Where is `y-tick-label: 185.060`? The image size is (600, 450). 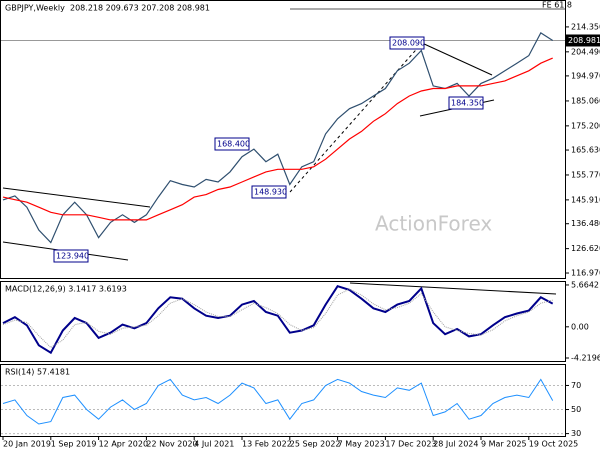
y-tick-label: 185.060 is located at coordinates (585, 100).